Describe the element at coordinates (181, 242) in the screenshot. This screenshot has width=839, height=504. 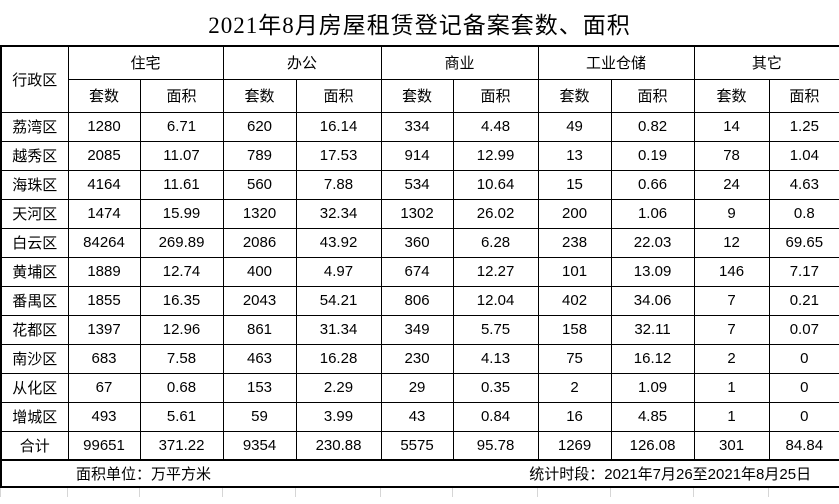
I see `value-cell: 269.89` at that location.